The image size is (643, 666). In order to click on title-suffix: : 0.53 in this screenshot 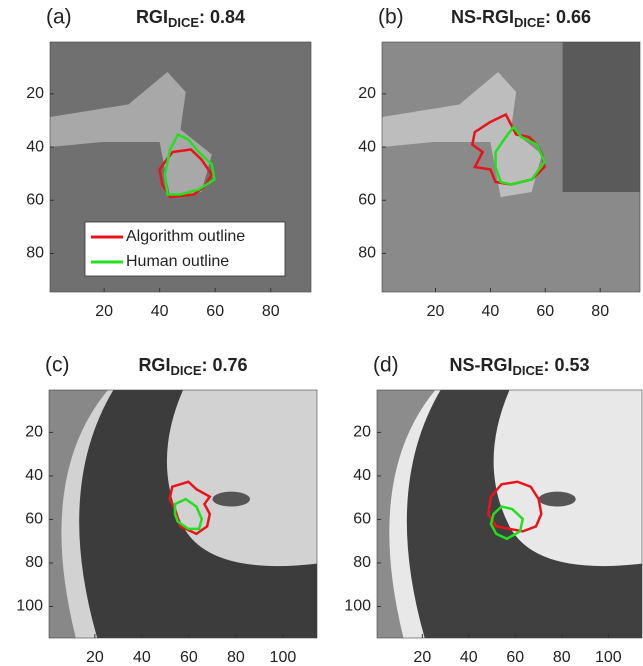, I will do `click(567, 365)`.